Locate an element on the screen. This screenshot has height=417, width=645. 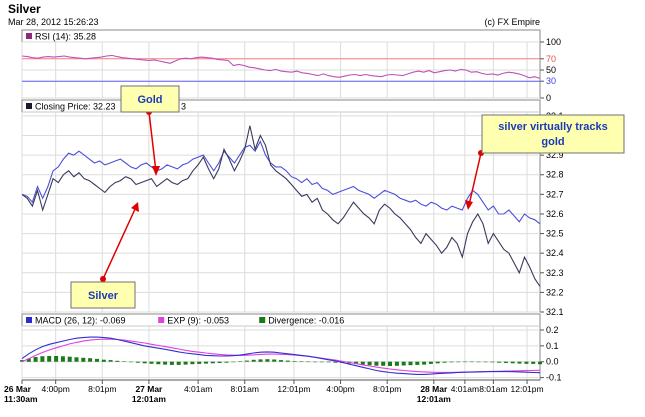
rsi-frame is located at coordinates (281, 64).